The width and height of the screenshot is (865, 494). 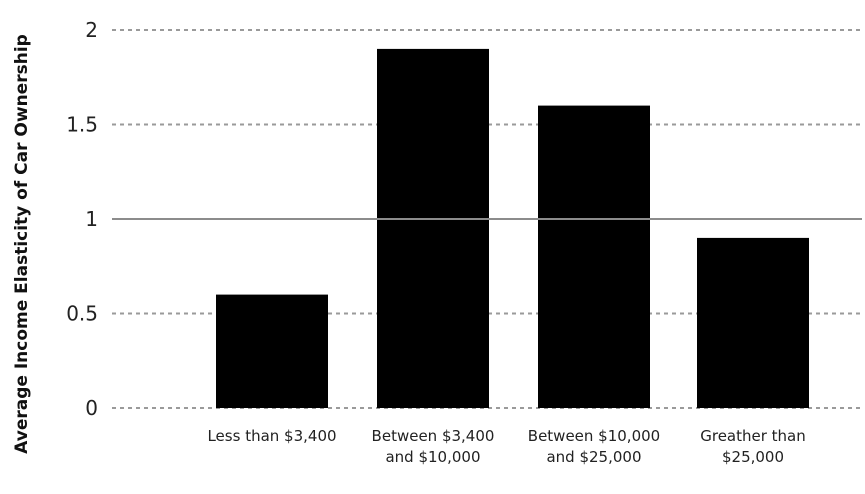 I want to click on y-tick-label: 1.5, so click(x=82, y=125).